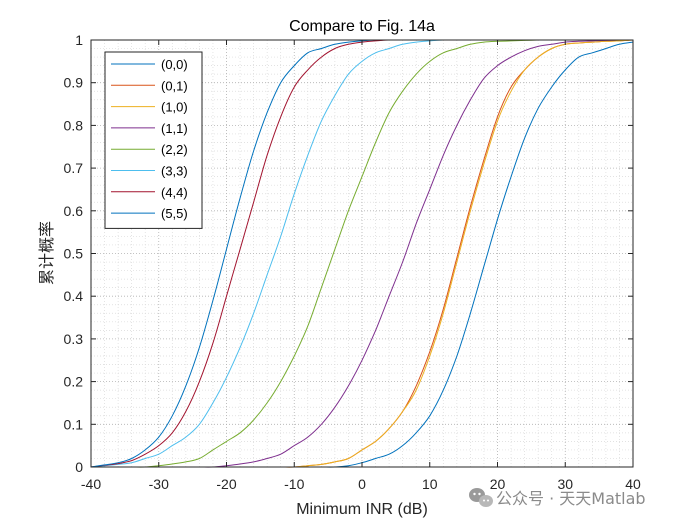 Image resolution: width=700 pixels, height=525 pixels. Describe the element at coordinates (362, 26) in the screenshot. I see `chart-title: Compare to Fig. 14a` at that location.